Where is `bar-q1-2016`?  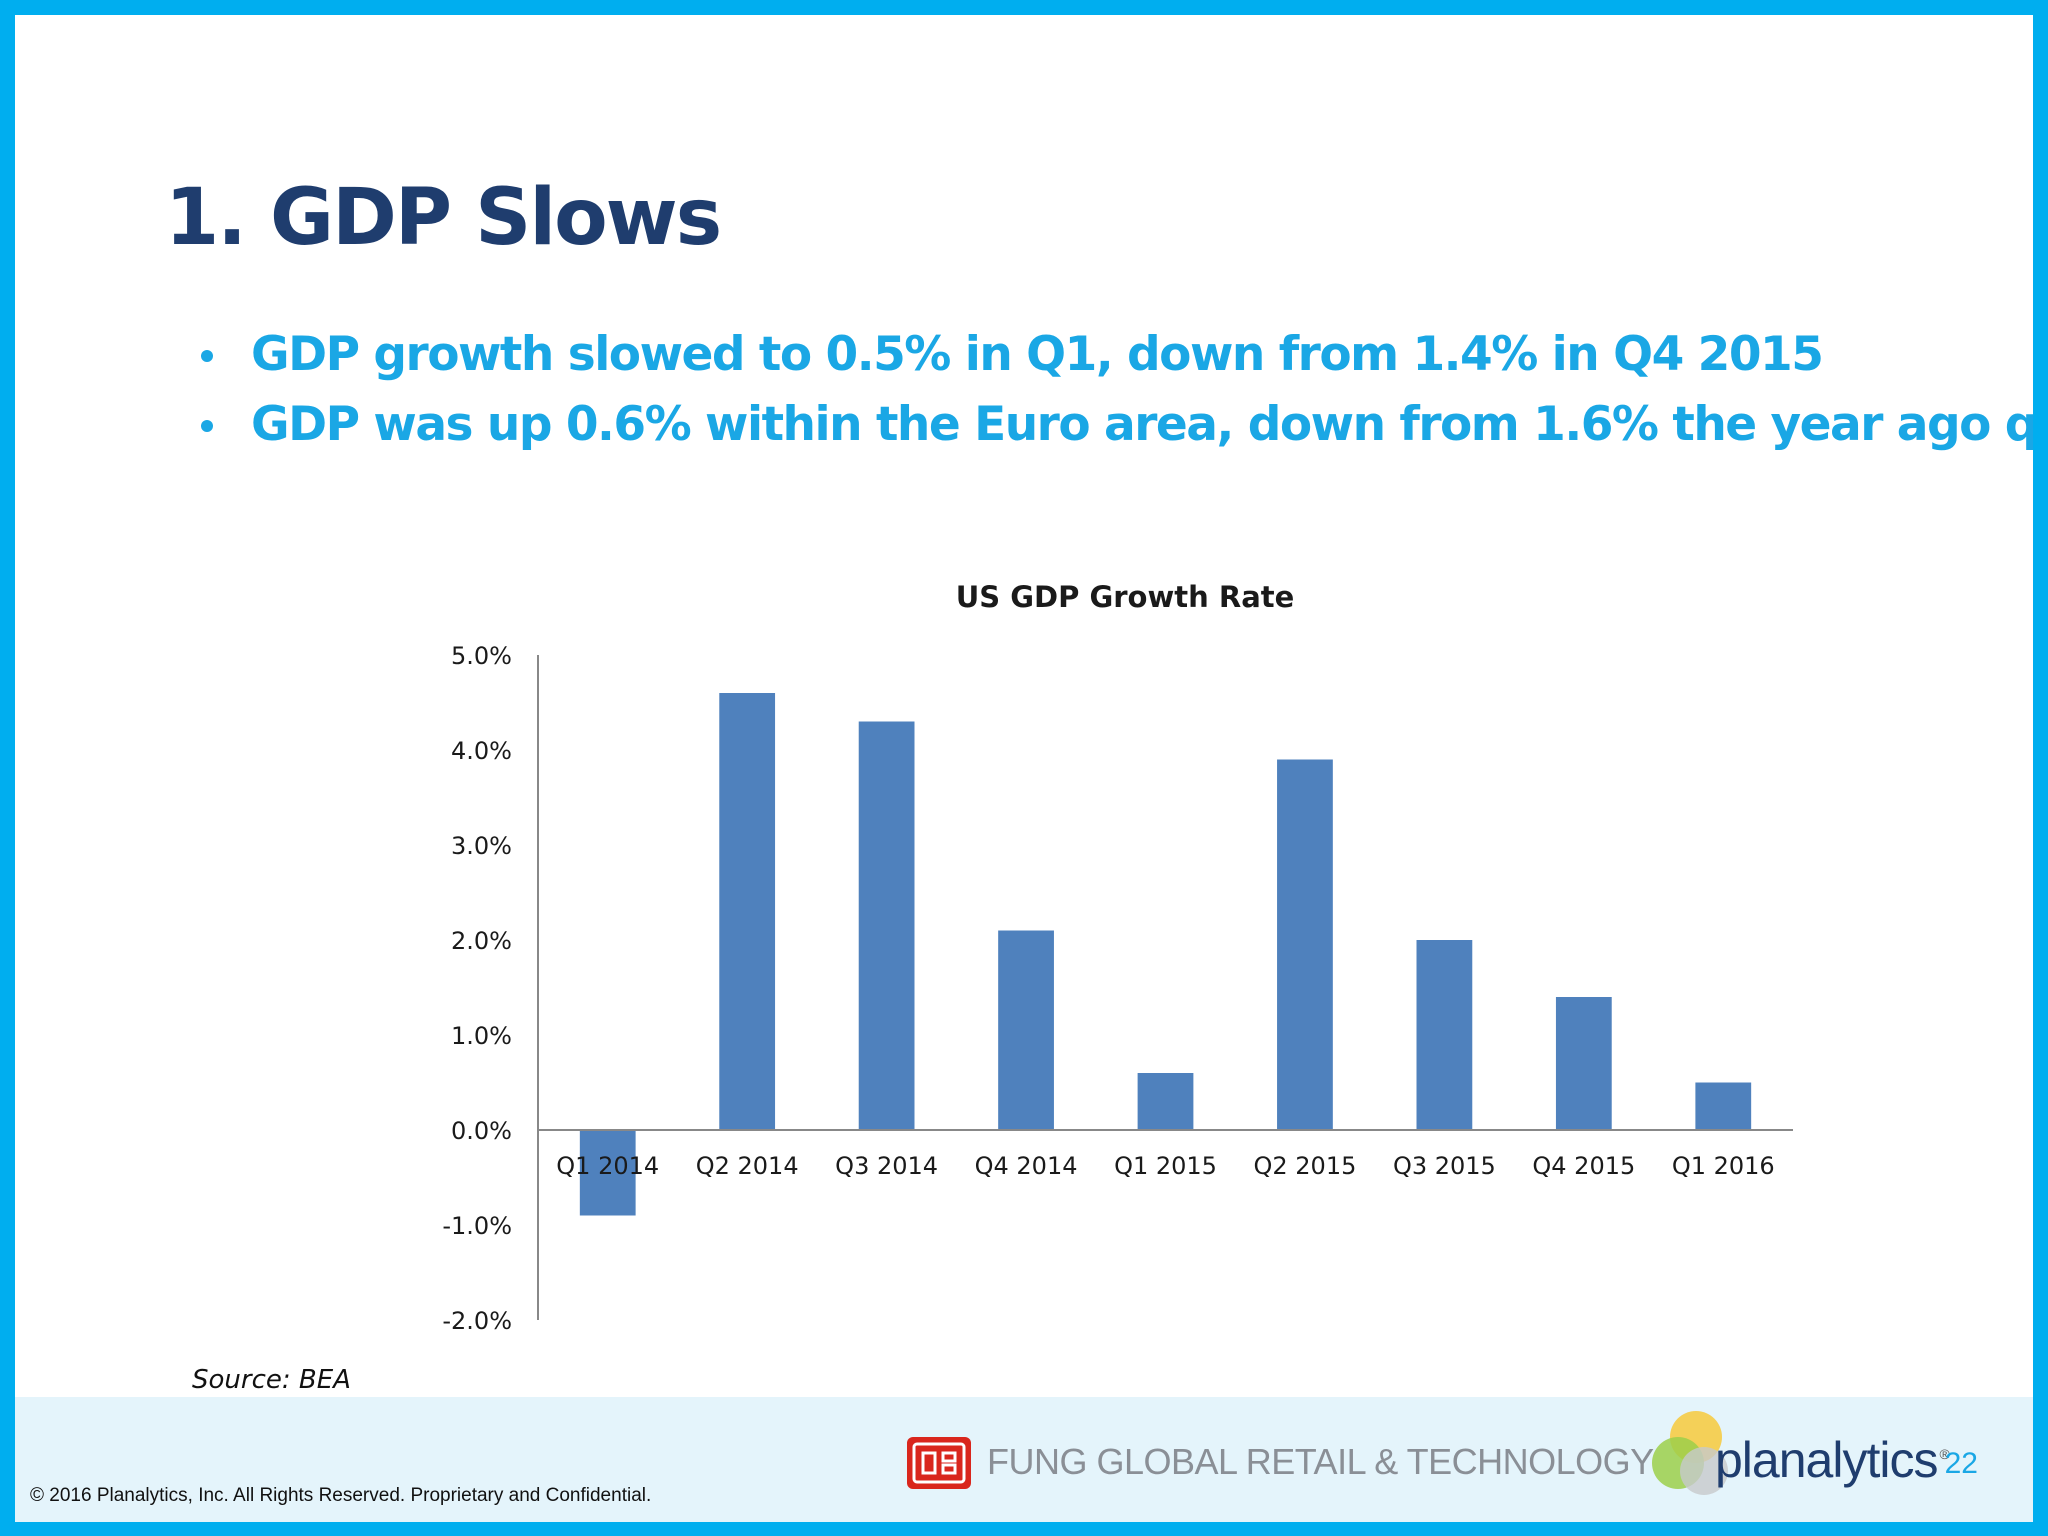 bar-q1-2016 is located at coordinates (1723, 1106).